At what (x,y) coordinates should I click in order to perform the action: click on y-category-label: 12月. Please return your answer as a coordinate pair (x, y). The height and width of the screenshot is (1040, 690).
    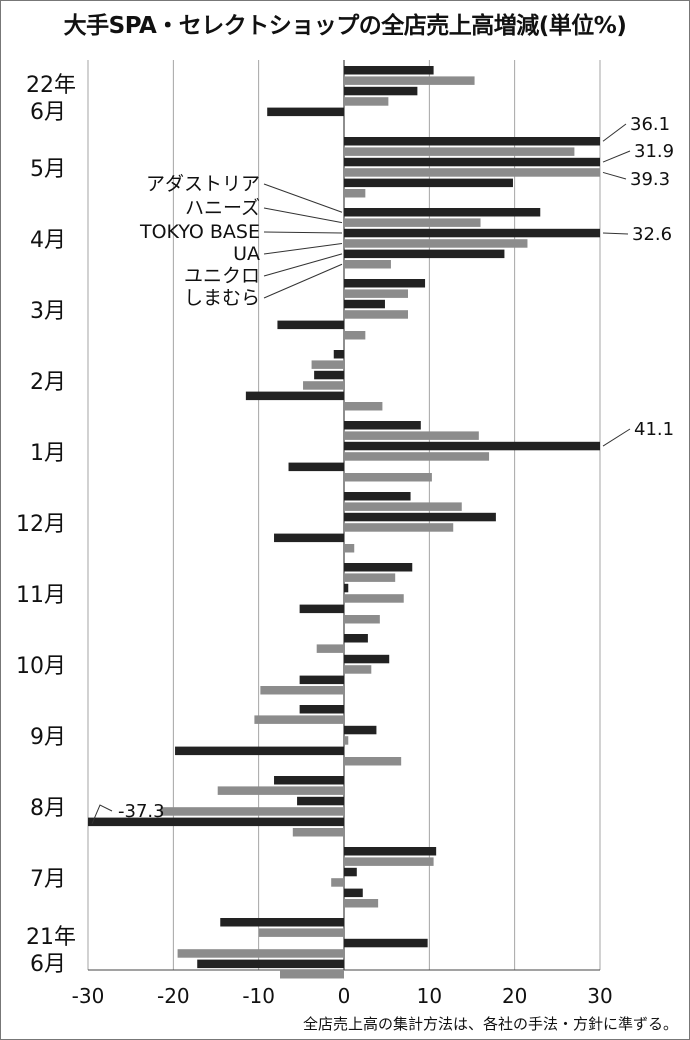
    Looking at the image, I should click on (41, 524).